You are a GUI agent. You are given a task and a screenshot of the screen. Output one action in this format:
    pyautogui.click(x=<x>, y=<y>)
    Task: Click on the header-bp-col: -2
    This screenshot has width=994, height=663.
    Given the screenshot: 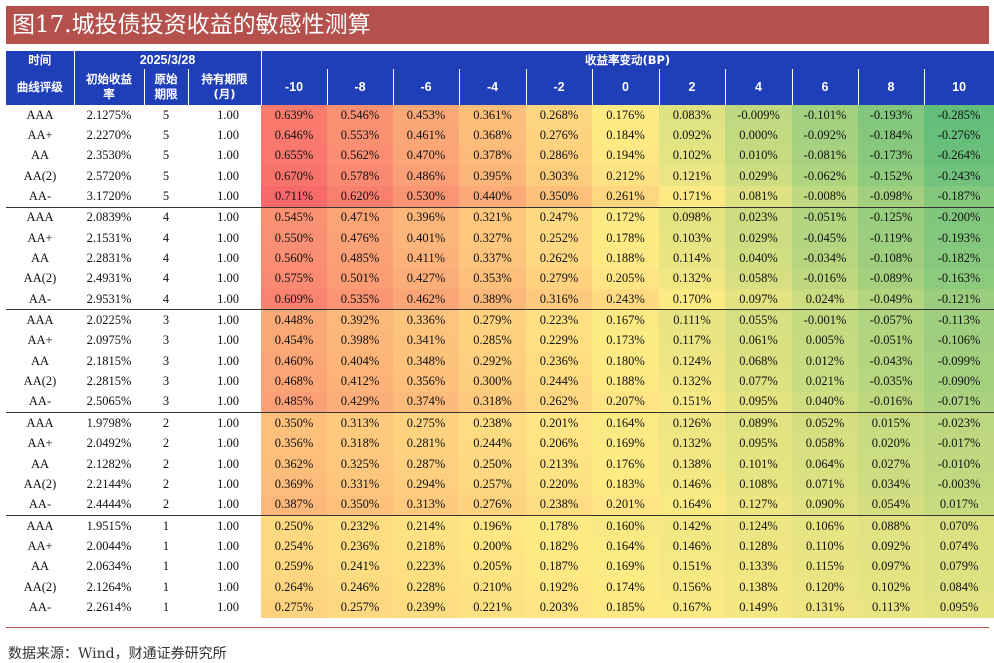 What is the action you would take?
    pyautogui.click(x=559, y=87)
    